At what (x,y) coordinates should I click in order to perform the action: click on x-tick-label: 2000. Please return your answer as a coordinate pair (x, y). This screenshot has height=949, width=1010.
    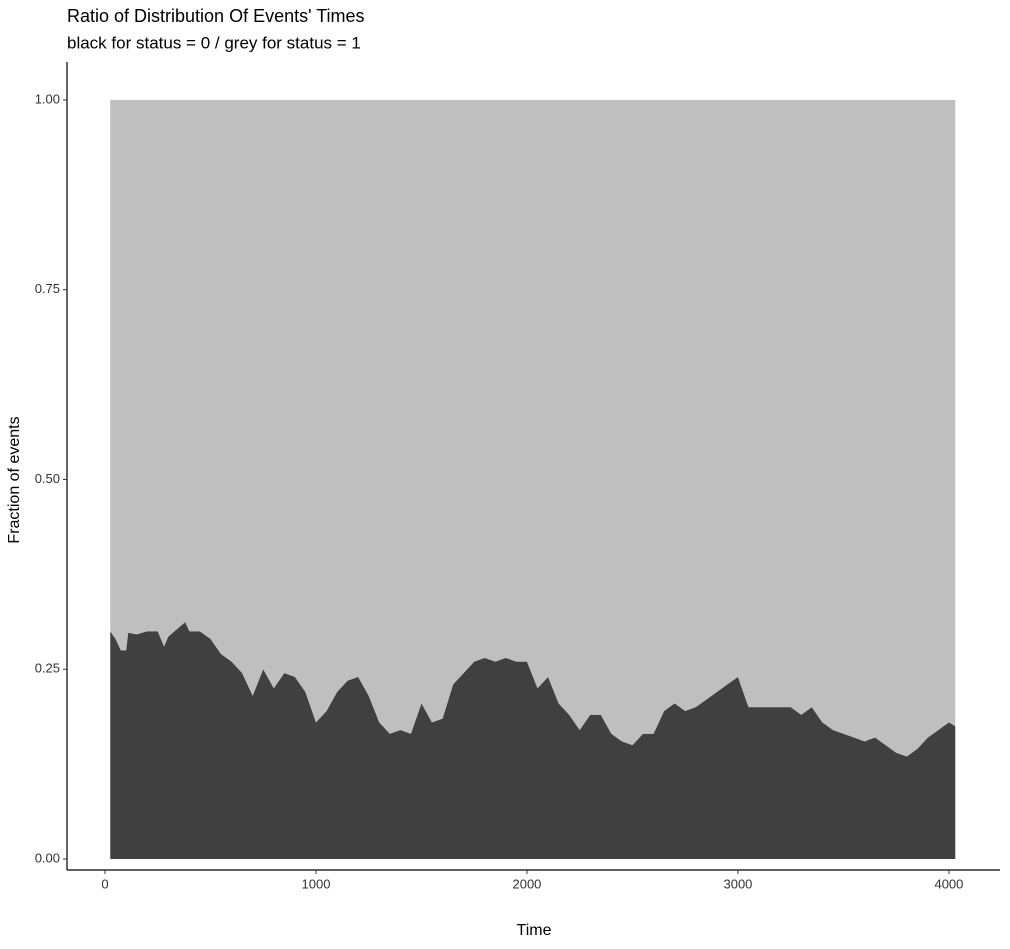
    Looking at the image, I should click on (526, 883).